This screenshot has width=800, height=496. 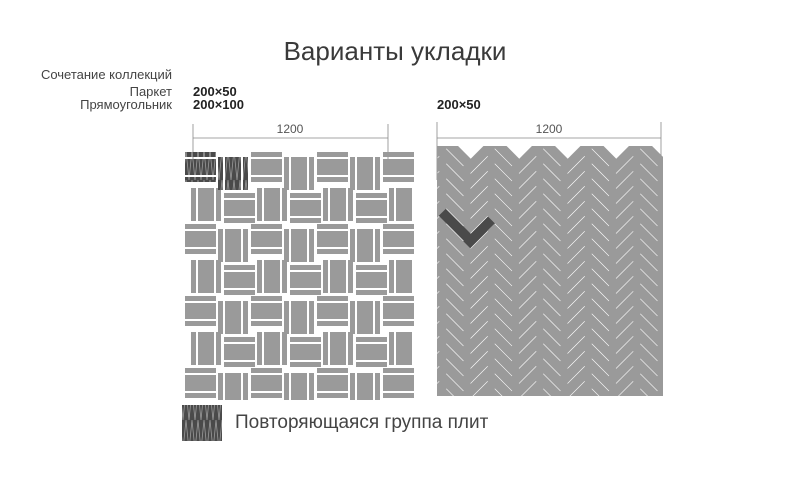 What do you see at coordinates (215, 91) in the screenshot?
I see `parquet-size: 200×50` at bounding box center [215, 91].